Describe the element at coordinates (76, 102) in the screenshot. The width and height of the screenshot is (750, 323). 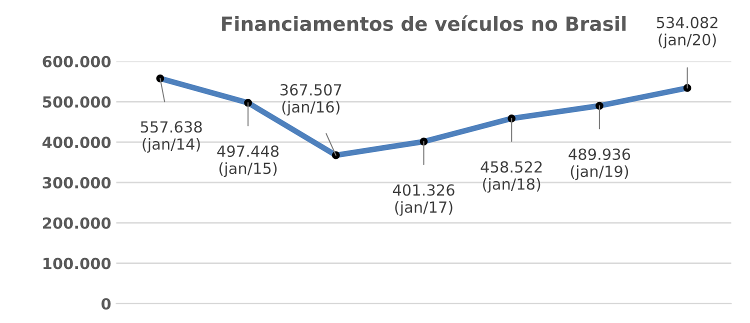
I see `y-tick-label: 500.000` at that location.